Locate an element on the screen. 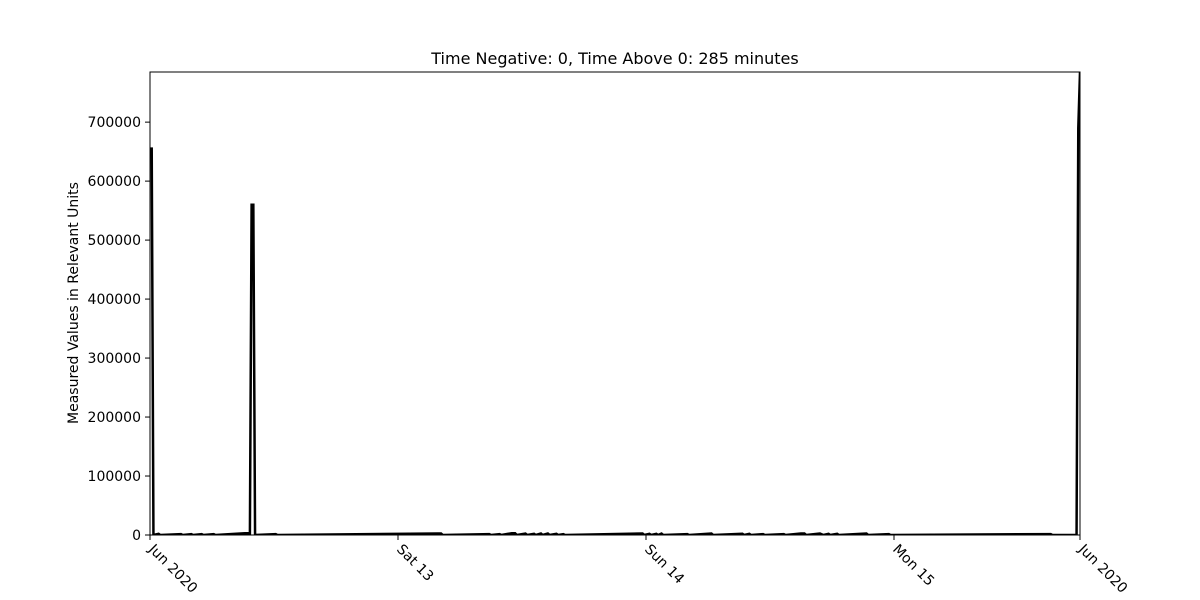  y-axis-label: Measured Values in Relevant Units is located at coordinates (74, 303).